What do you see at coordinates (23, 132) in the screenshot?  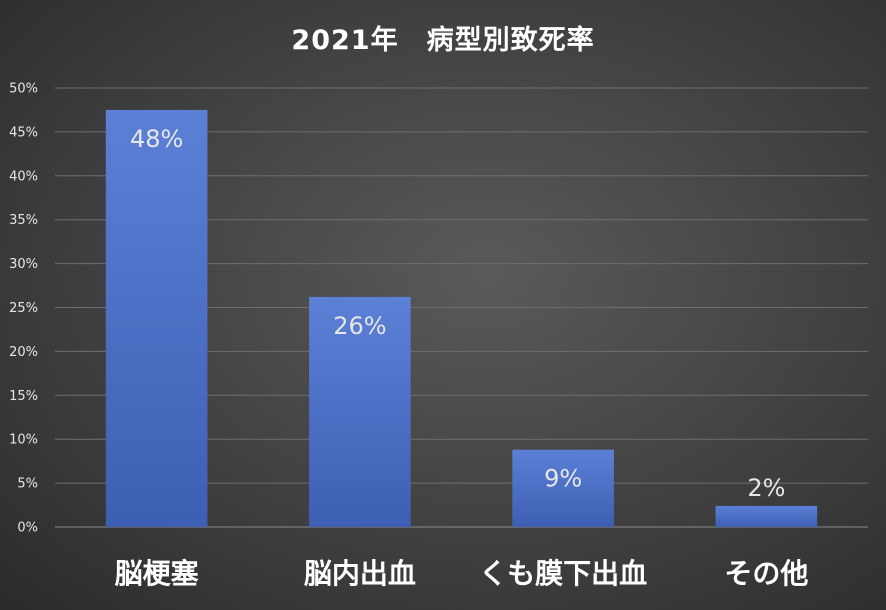 I see `y-tick-label: 45%` at bounding box center [23, 132].